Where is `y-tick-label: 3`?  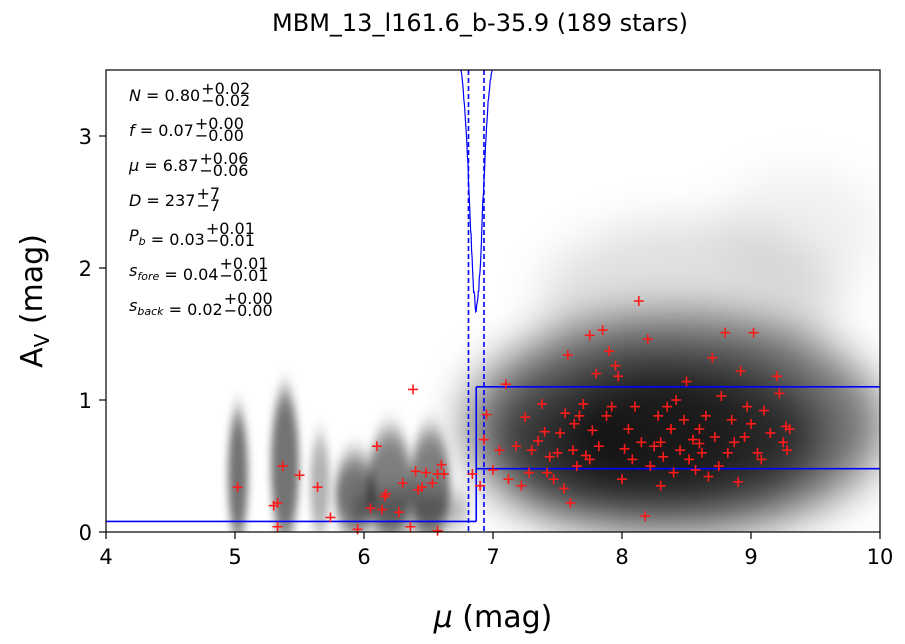 y-tick-label: 3 is located at coordinates (85, 137).